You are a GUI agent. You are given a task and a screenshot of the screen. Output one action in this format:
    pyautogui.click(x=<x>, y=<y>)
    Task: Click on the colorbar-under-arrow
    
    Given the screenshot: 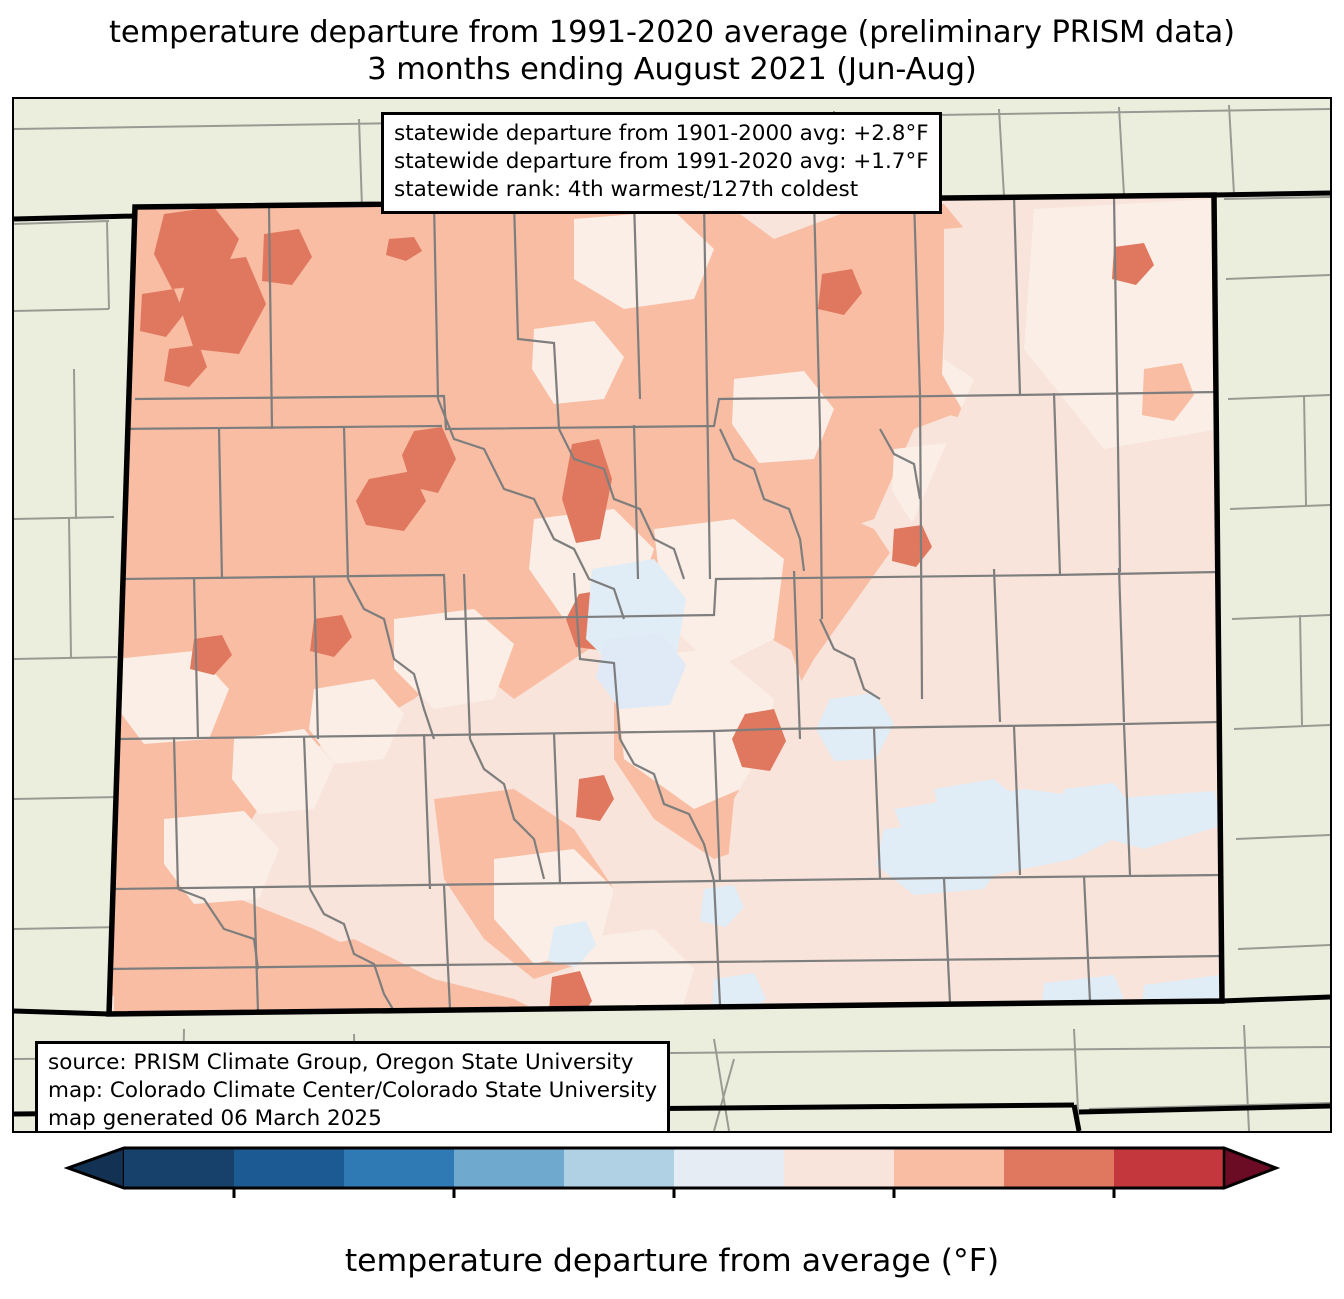 What is the action you would take?
    pyautogui.click(x=95, y=1168)
    